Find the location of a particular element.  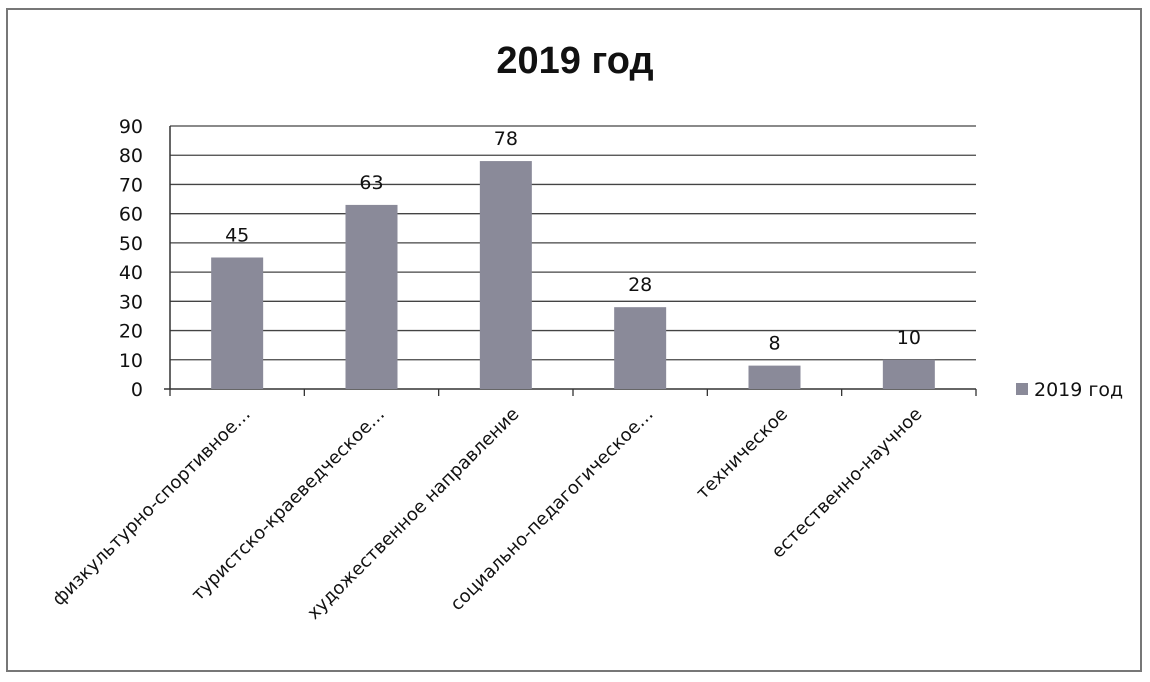

y-tick-label: 60 is located at coordinates (131, 215).